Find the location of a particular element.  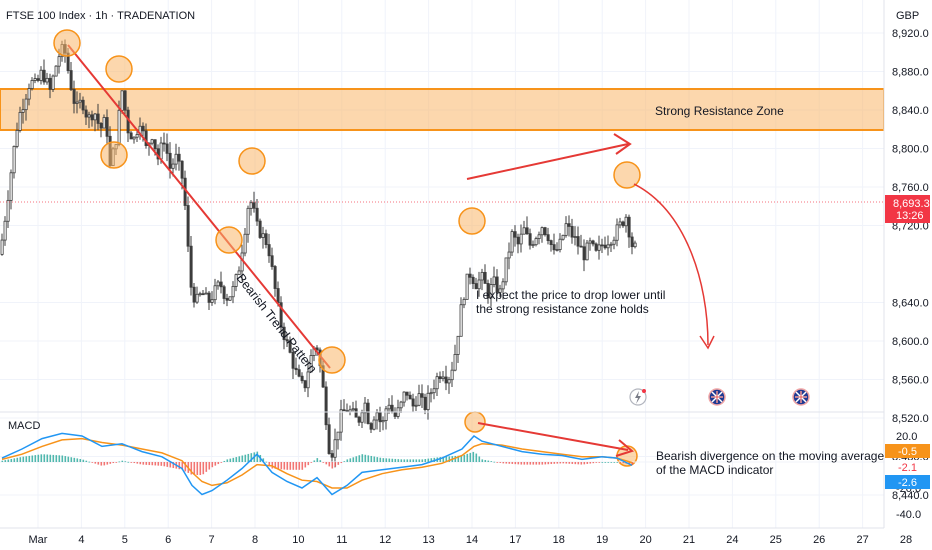

divergence-arrow is located at coordinates (553, 436).